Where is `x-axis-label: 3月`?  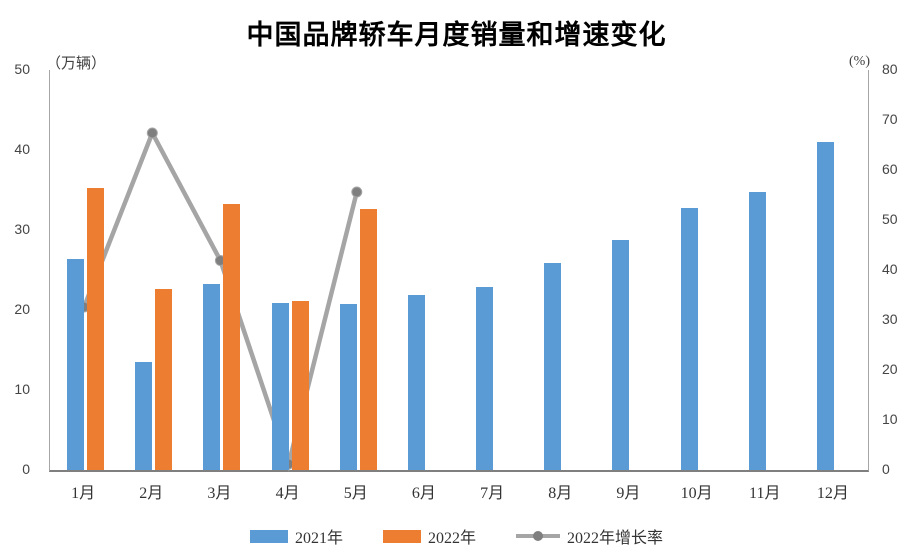 x-axis-label: 3月 is located at coordinates (219, 493).